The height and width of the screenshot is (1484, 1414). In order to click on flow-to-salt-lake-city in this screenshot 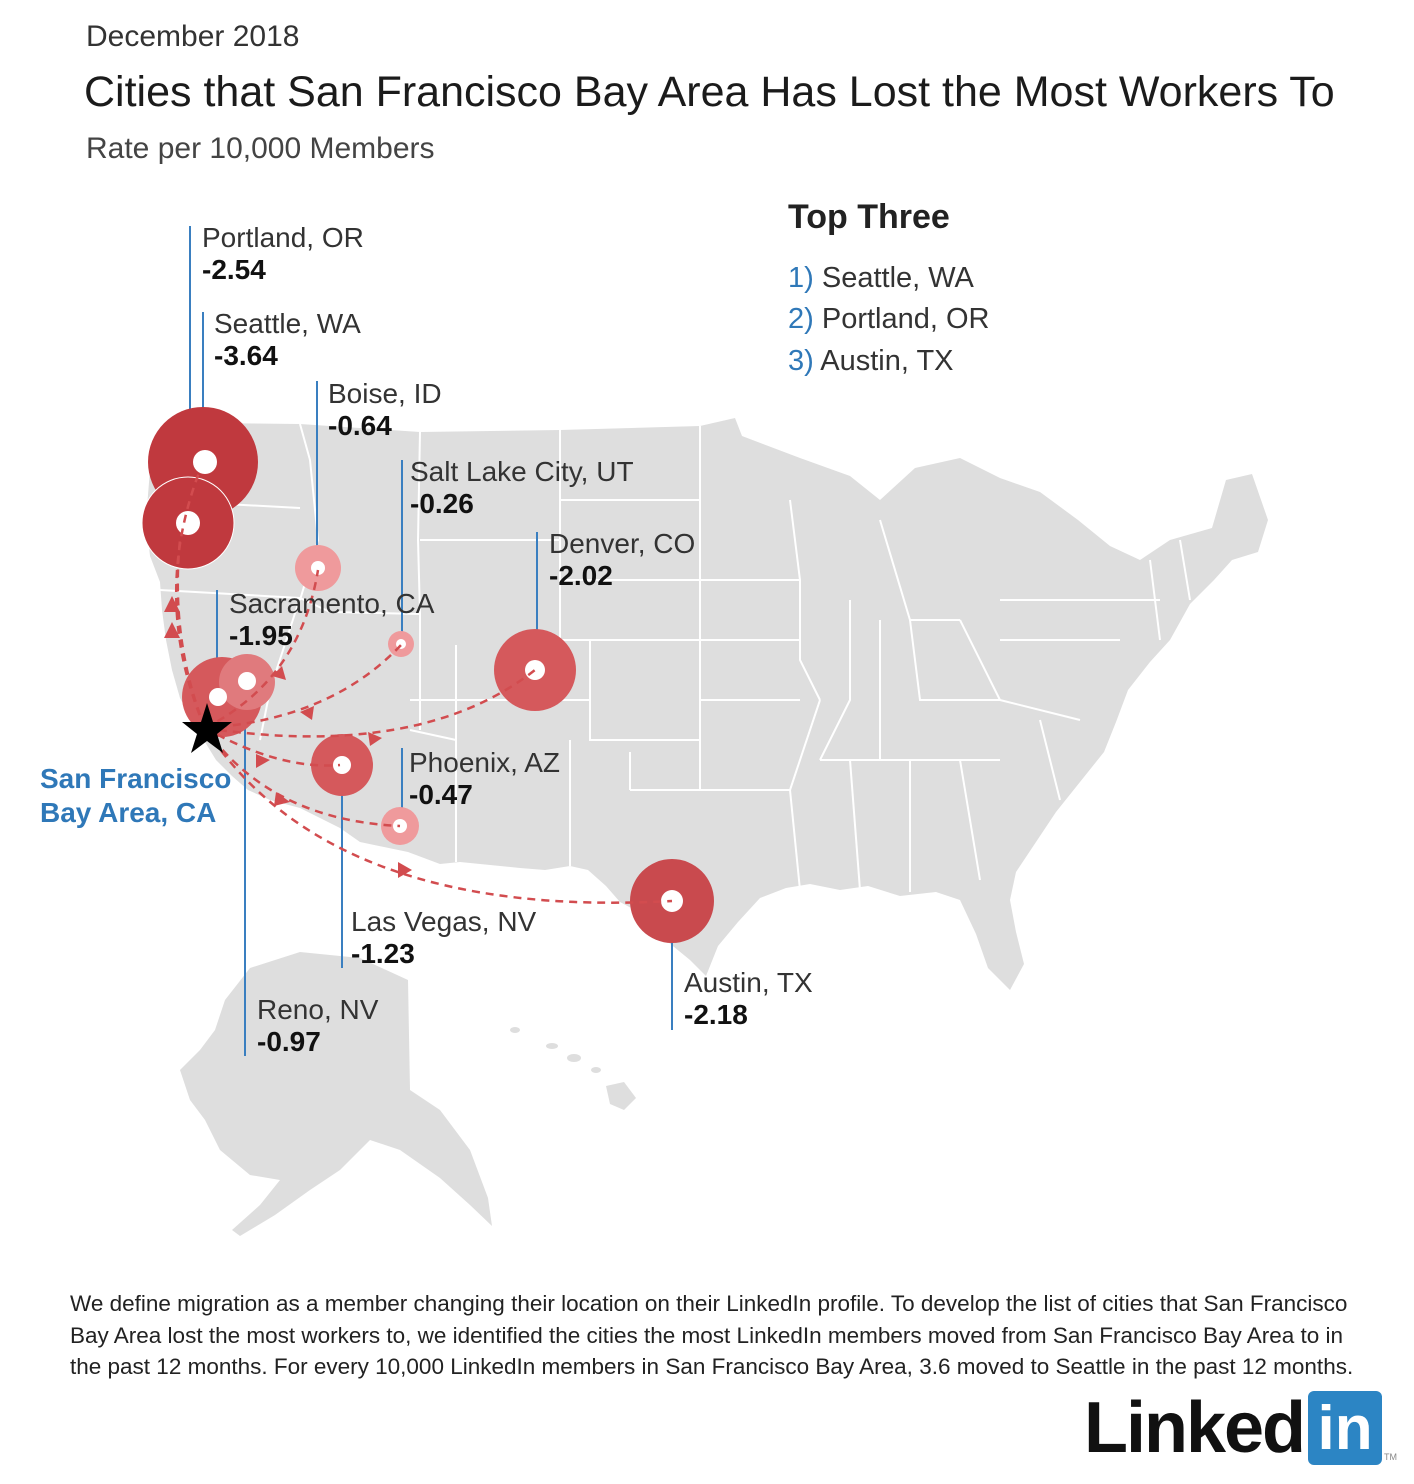, I will do `click(303, 687)`.